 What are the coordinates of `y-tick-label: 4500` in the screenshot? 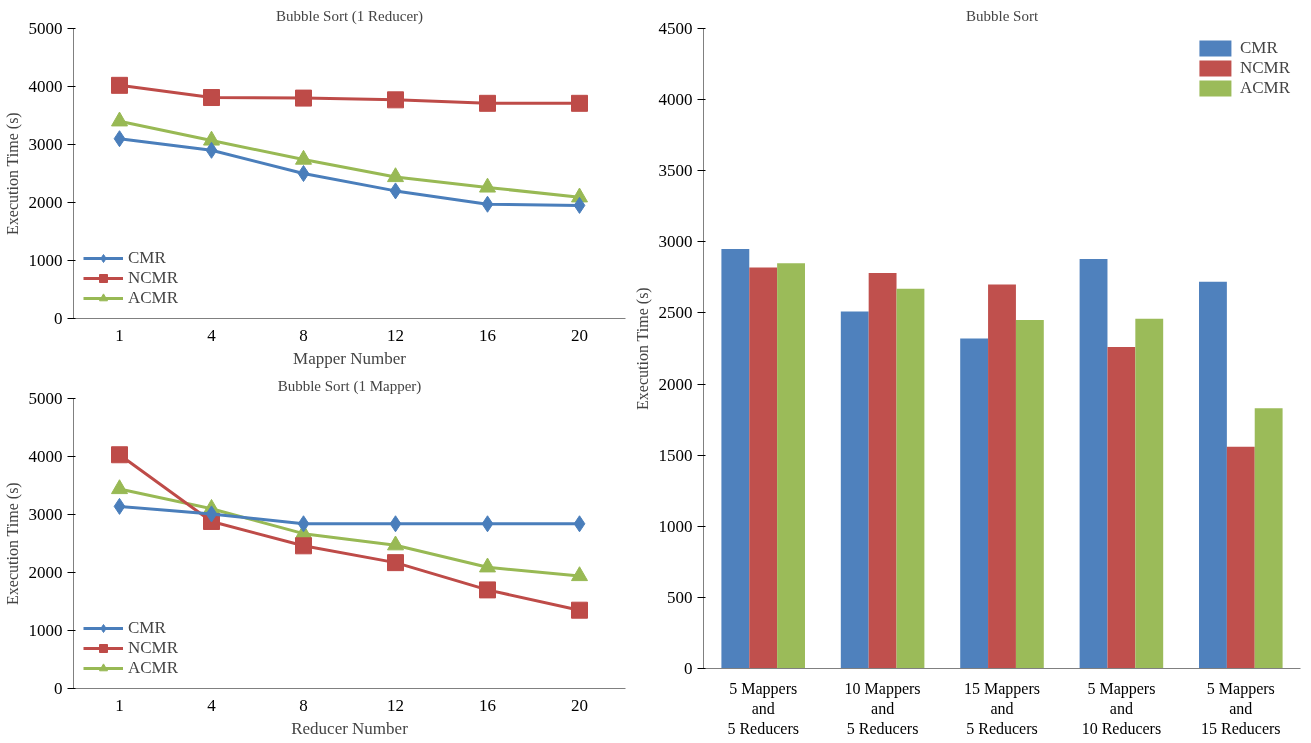 It's located at (675, 28).